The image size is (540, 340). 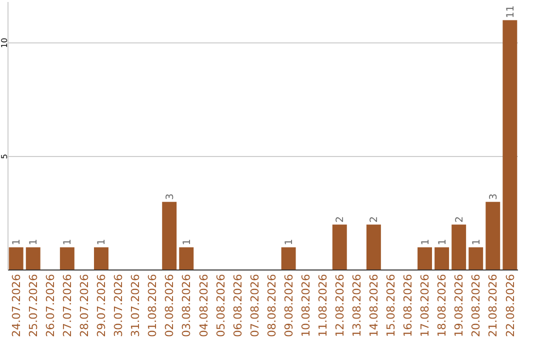 What do you see at coordinates (425, 305) in the screenshot?
I see `x-tick-label: 17.08.2026` at bounding box center [425, 305].